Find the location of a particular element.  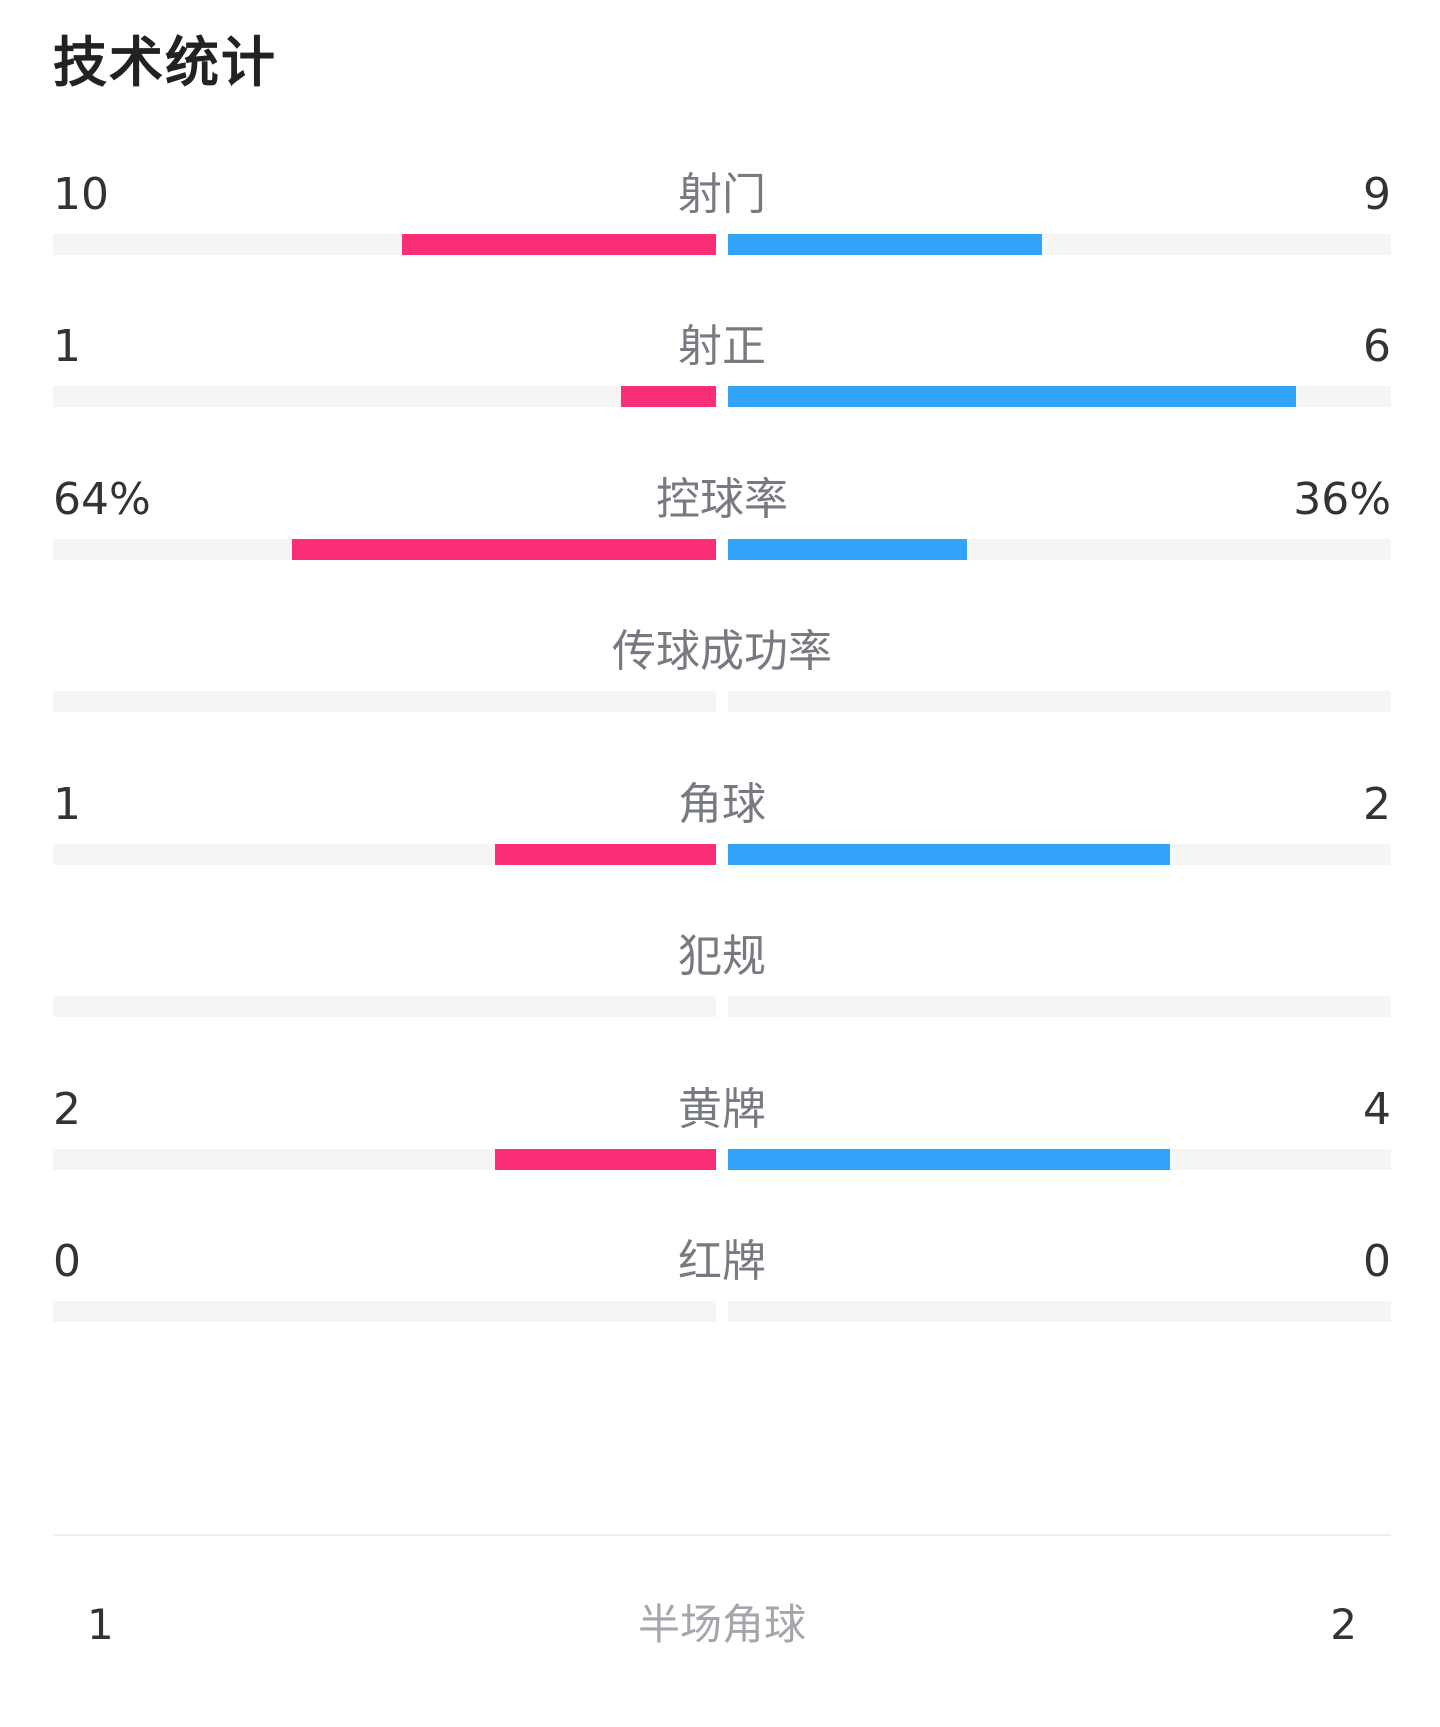

stat-label: 控球率 is located at coordinates (722, 499).